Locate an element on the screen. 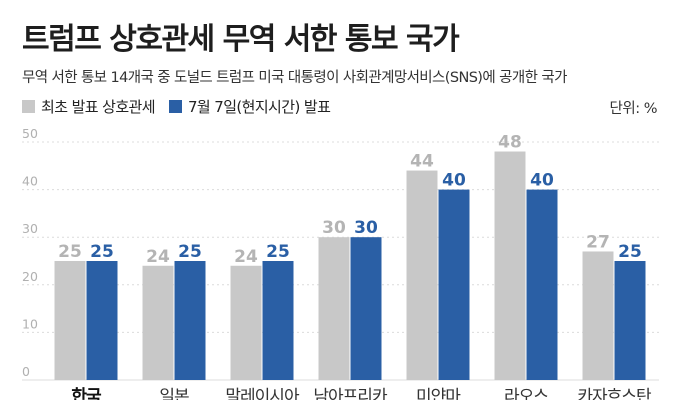 This screenshot has width=681, height=400. legend-swatch-initial is located at coordinates (28, 106).